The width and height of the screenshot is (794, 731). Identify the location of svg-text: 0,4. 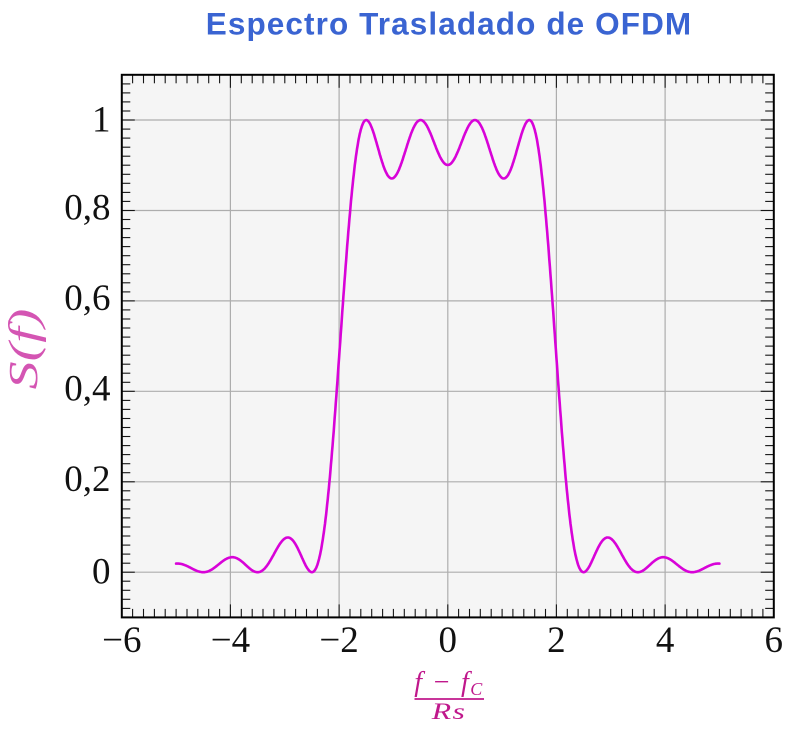
(87, 389).